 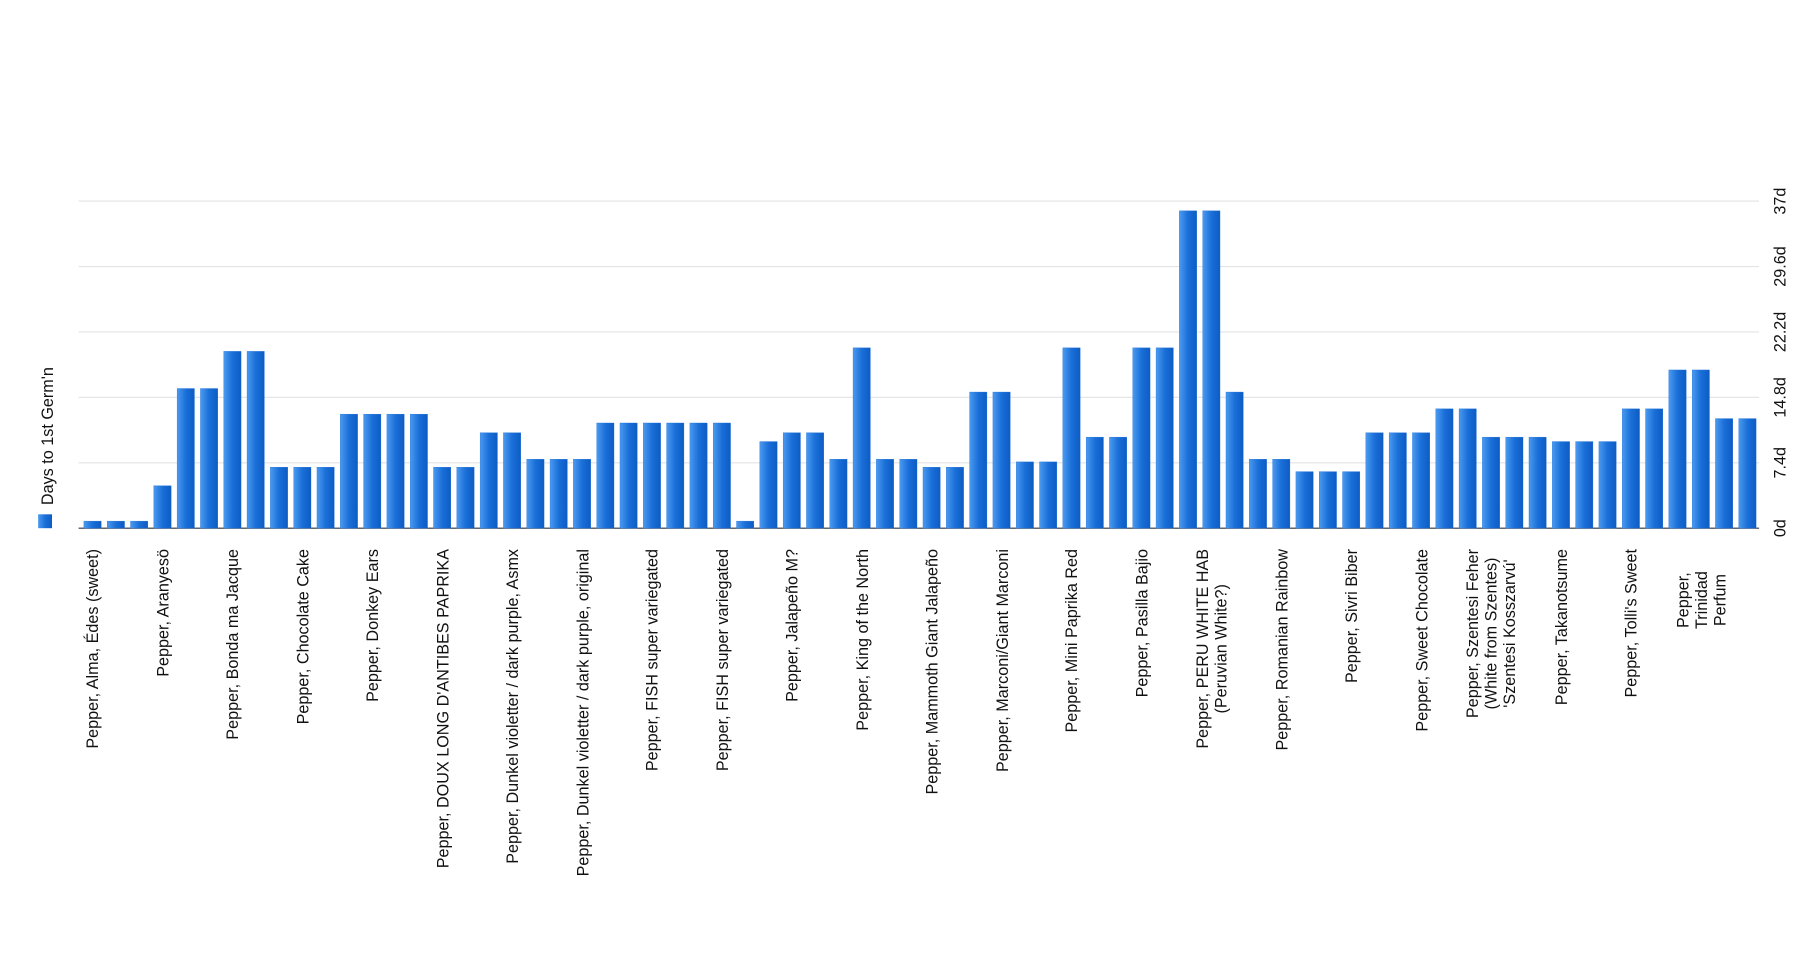 What do you see at coordinates (1781, 528) in the screenshot?
I see `y-tick-label: 0d` at bounding box center [1781, 528].